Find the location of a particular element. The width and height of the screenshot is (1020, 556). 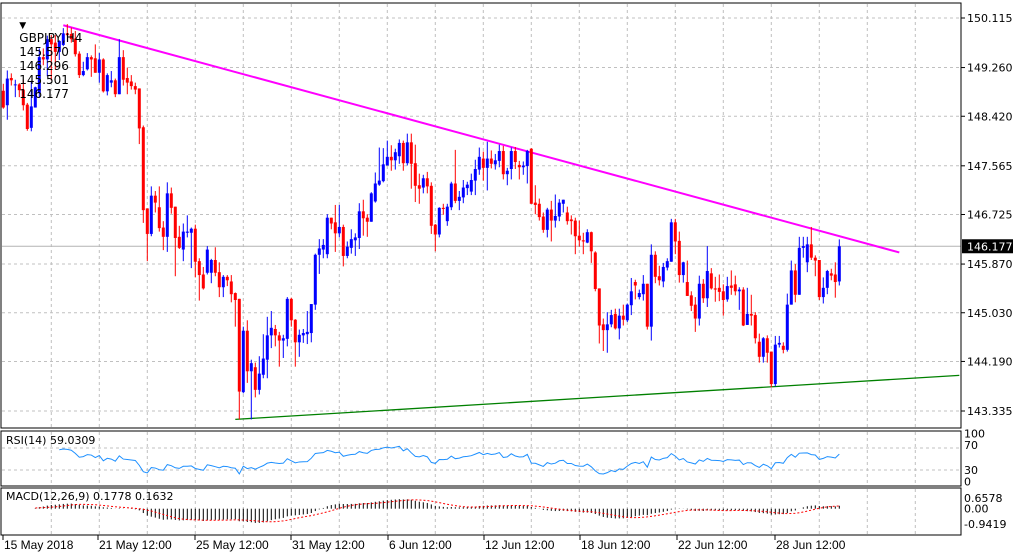

time-tick-label: 31 May 12:00 is located at coordinates (328, 545).